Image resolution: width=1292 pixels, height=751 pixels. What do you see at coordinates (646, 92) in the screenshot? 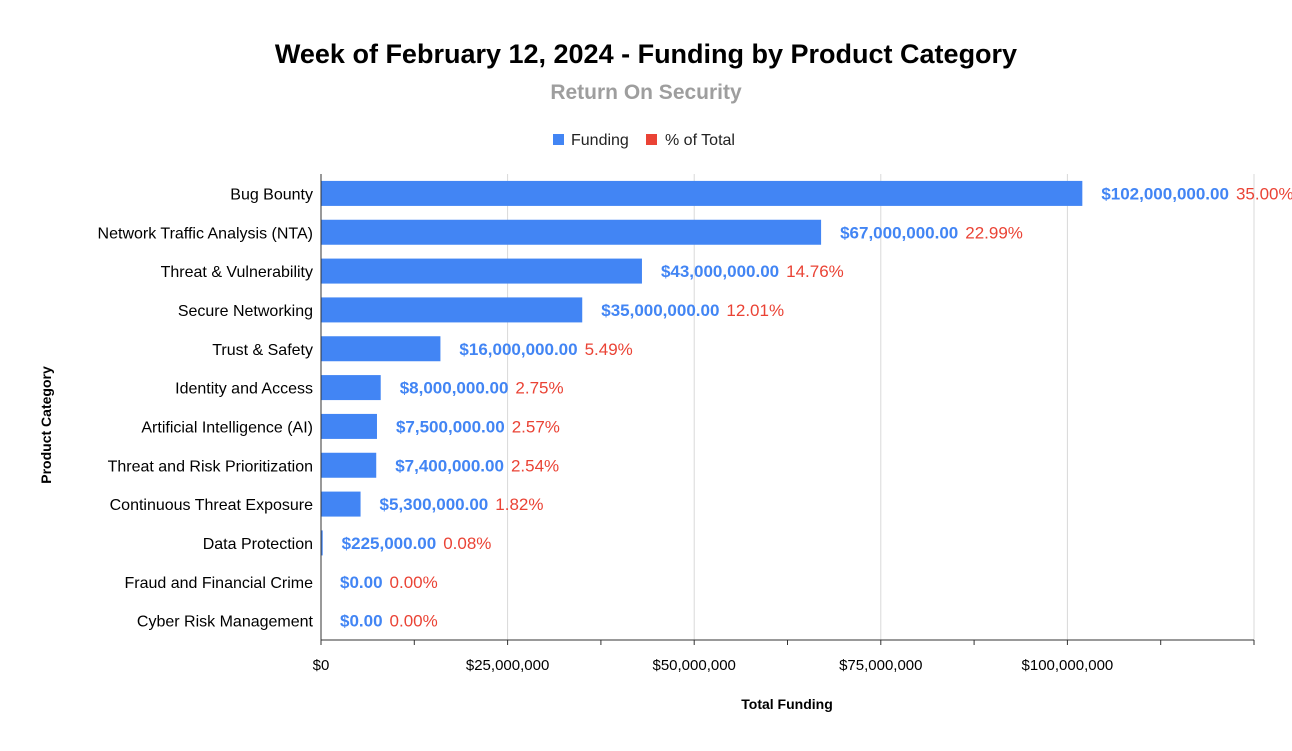
I see `chart-subtitle: Return On Security` at bounding box center [646, 92].